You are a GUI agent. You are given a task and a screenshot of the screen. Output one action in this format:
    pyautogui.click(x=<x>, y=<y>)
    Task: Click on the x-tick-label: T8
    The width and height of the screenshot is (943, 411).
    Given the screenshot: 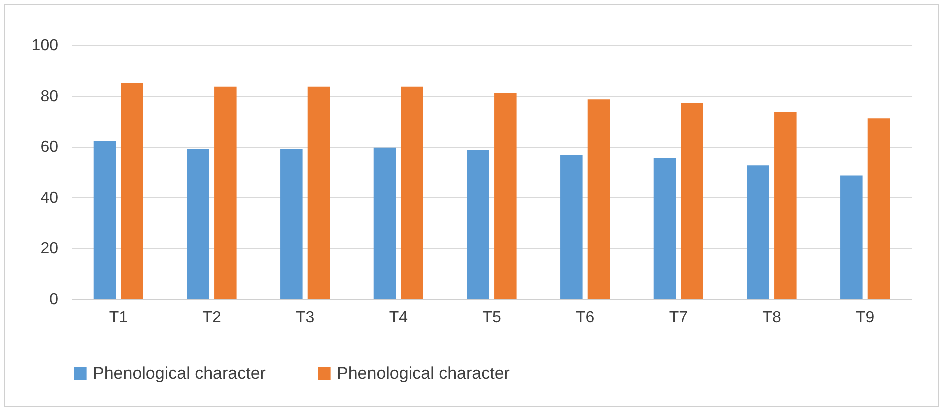 What is the action you would take?
    pyautogui.click(x=772, y=318)
    